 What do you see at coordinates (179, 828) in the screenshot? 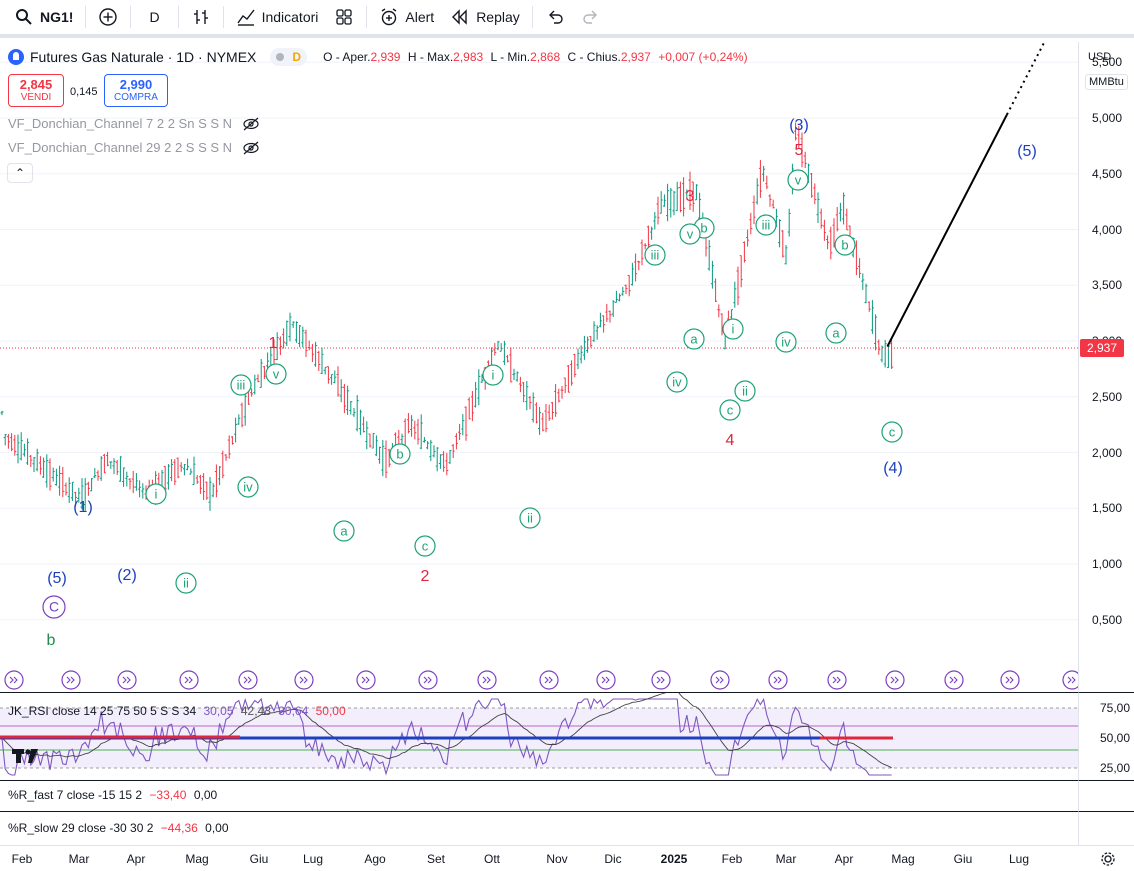
I see `wr-slow-value-1: −44,36` at bounding box center [179, 828].